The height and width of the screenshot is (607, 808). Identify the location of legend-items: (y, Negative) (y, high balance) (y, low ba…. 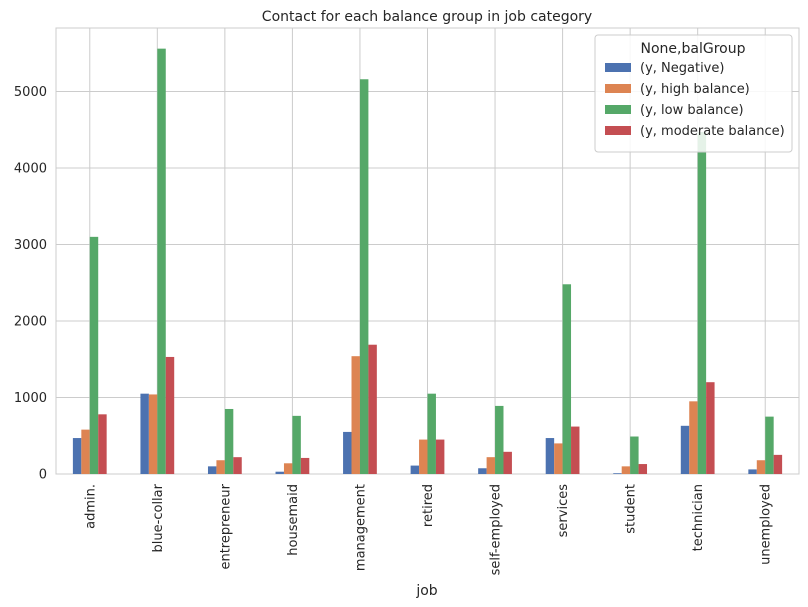
(695, 100).